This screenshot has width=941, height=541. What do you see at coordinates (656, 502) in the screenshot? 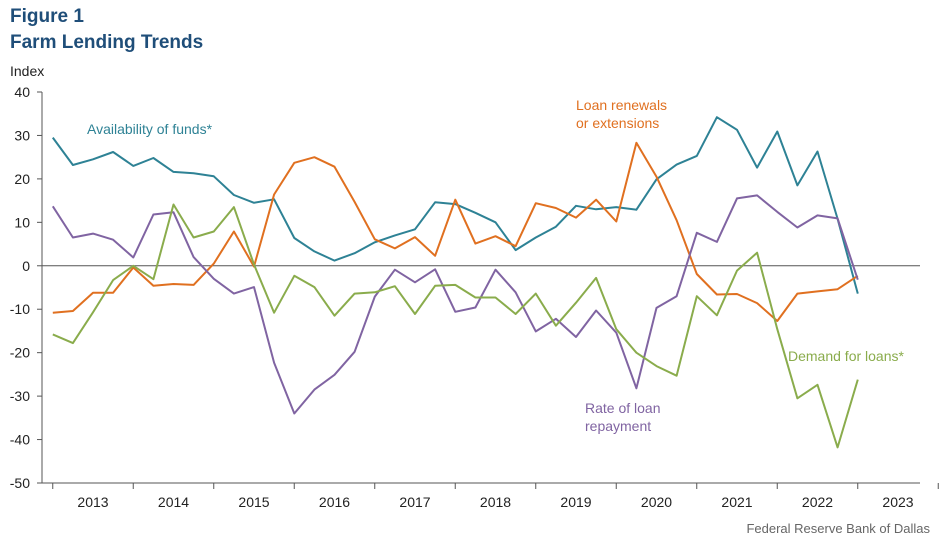
I see `x-tick-label: 2020` at bounding box center [656, 502].